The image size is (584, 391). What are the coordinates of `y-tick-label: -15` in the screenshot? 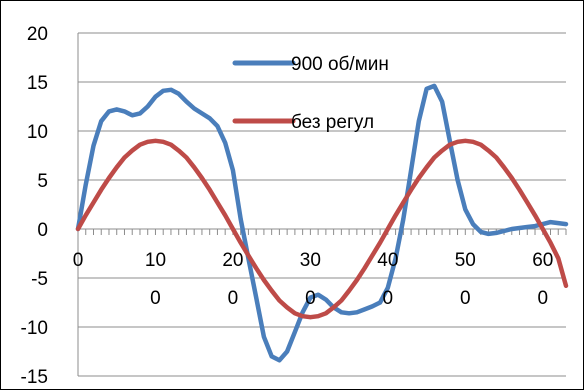 It's located at (34, 377).